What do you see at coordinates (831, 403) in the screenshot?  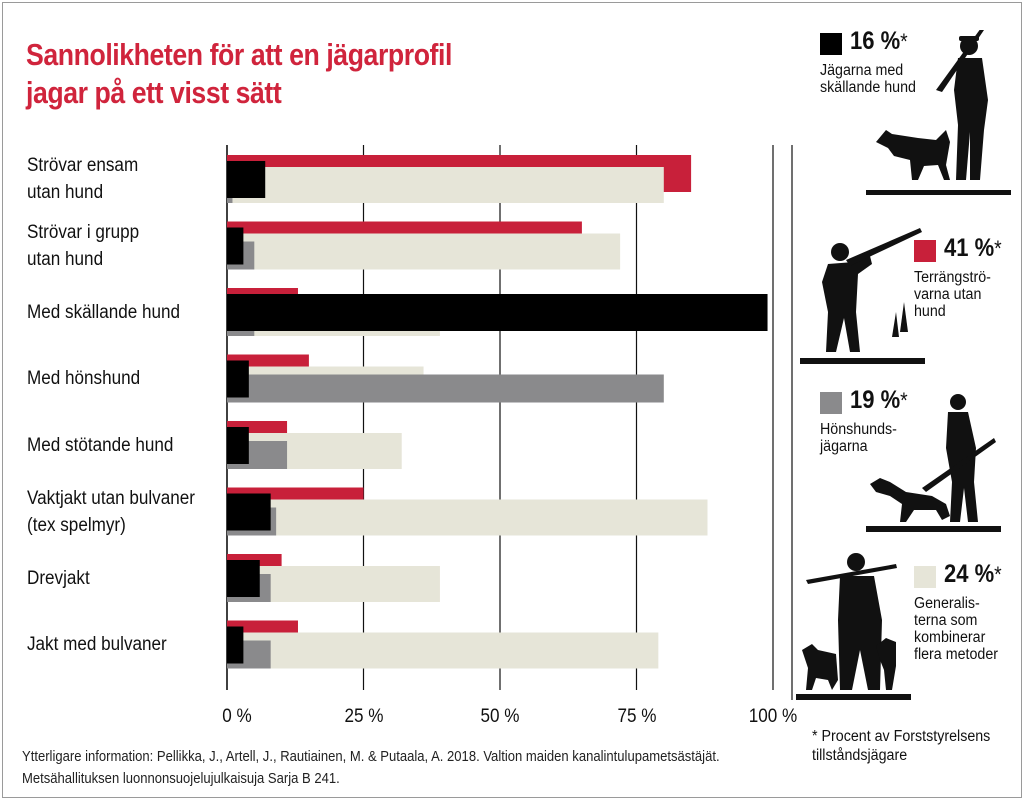 I see `legend-swatch-honshund` at bounding box center [831, 403].